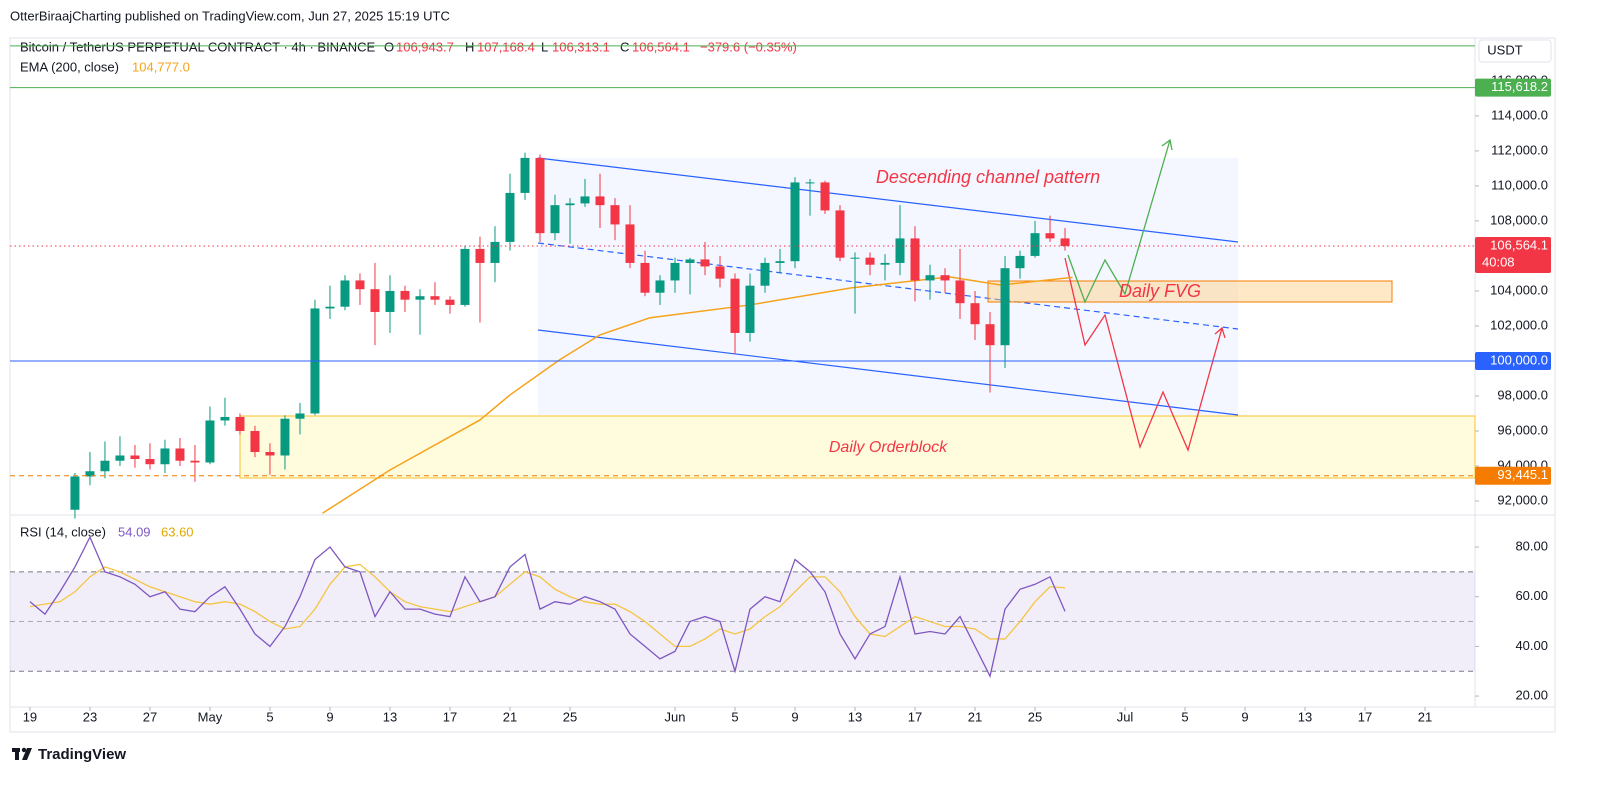 The width and height of the screenshot is (1600, 791). I want to click on bull-projection, so click(1119, 221).